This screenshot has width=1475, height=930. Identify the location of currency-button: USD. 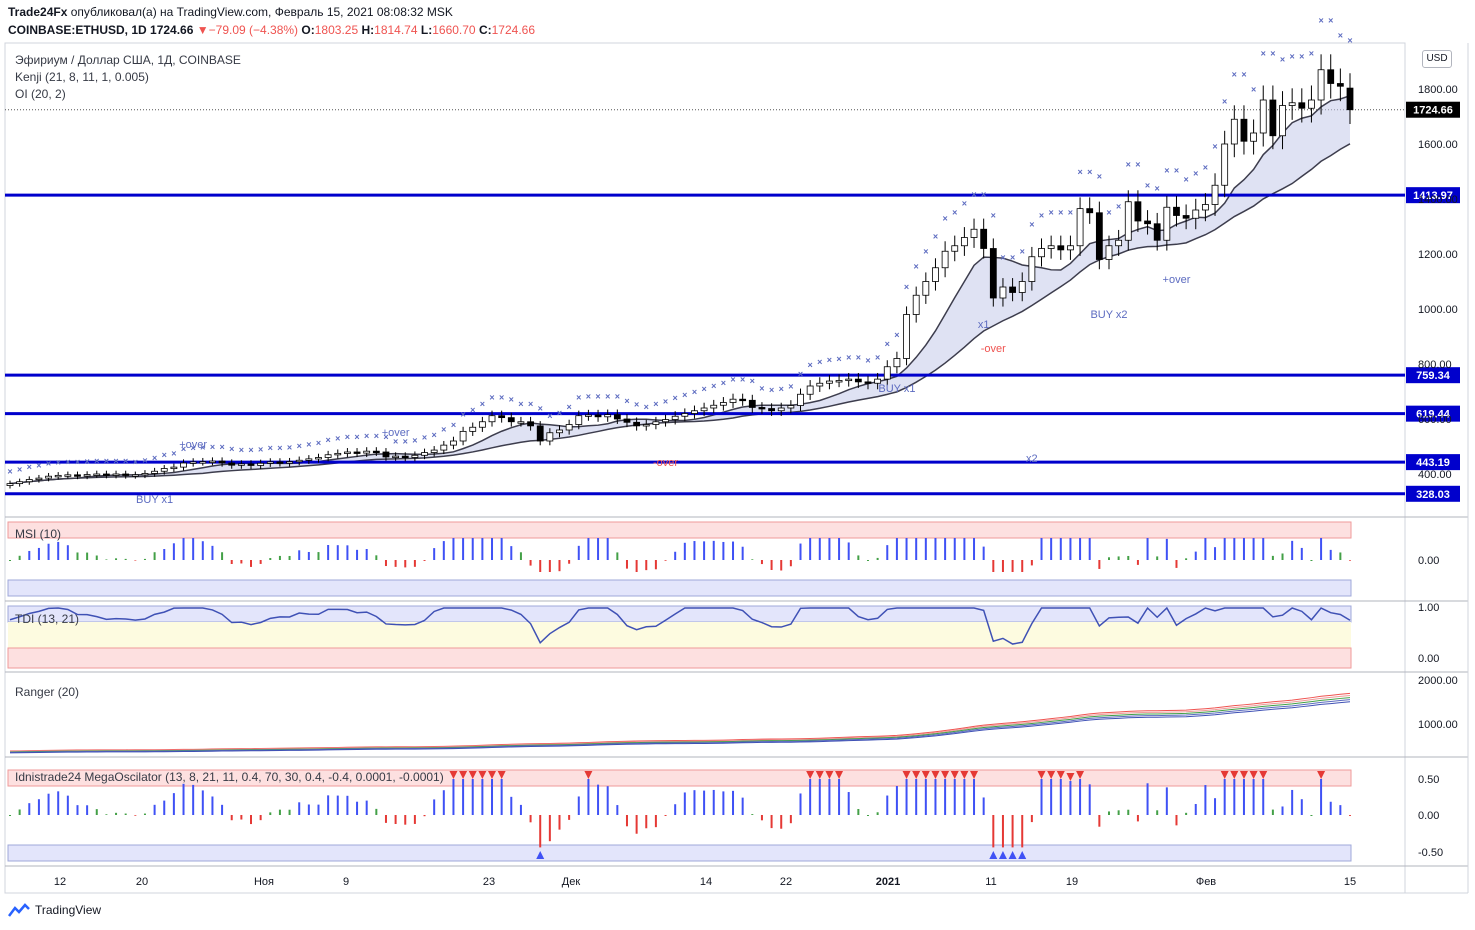
(1437, 59).